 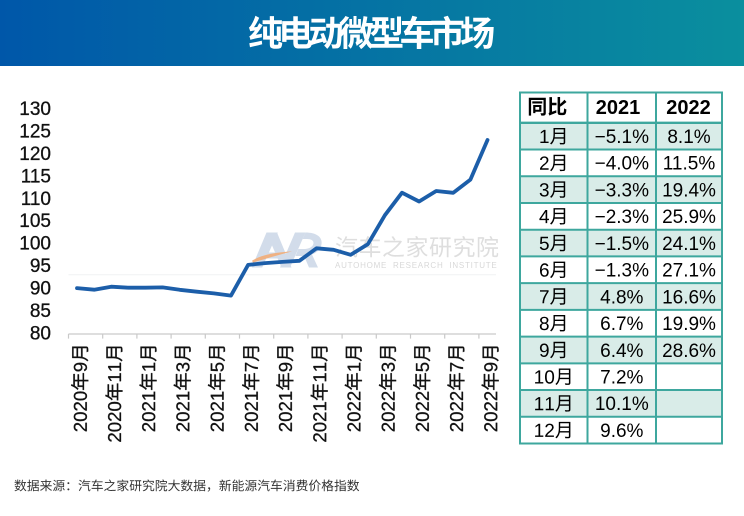 I want to click on svg-text: 6.4%, so click(x=621, y=351).